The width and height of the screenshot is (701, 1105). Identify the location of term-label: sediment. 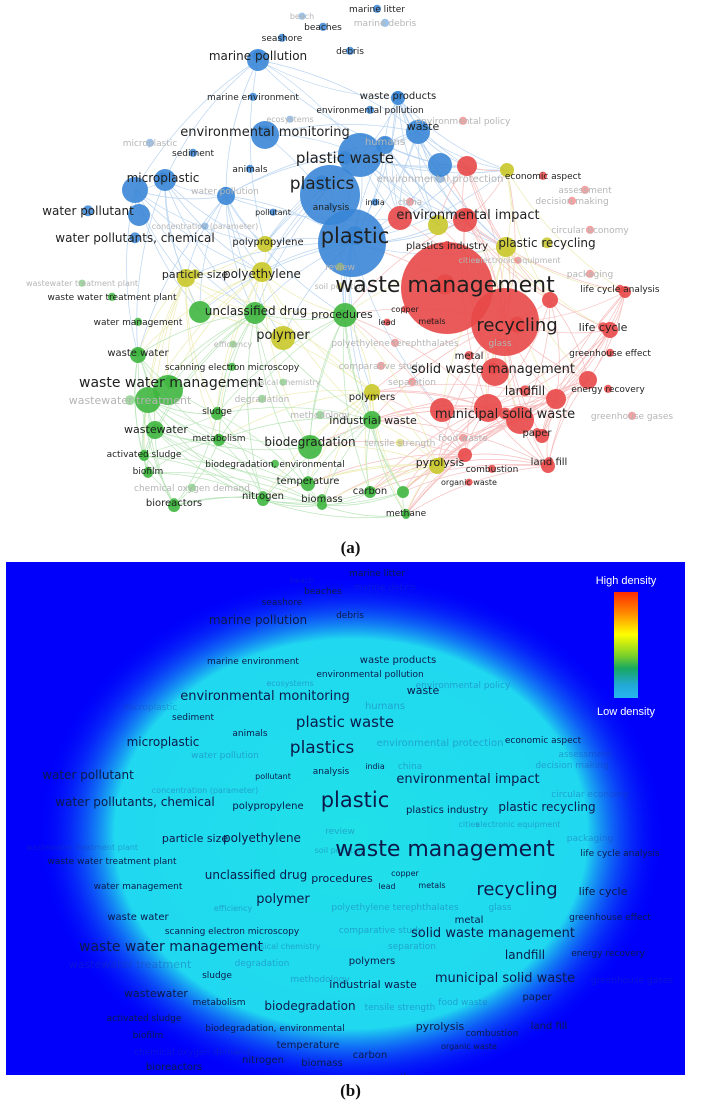
(193, 154).